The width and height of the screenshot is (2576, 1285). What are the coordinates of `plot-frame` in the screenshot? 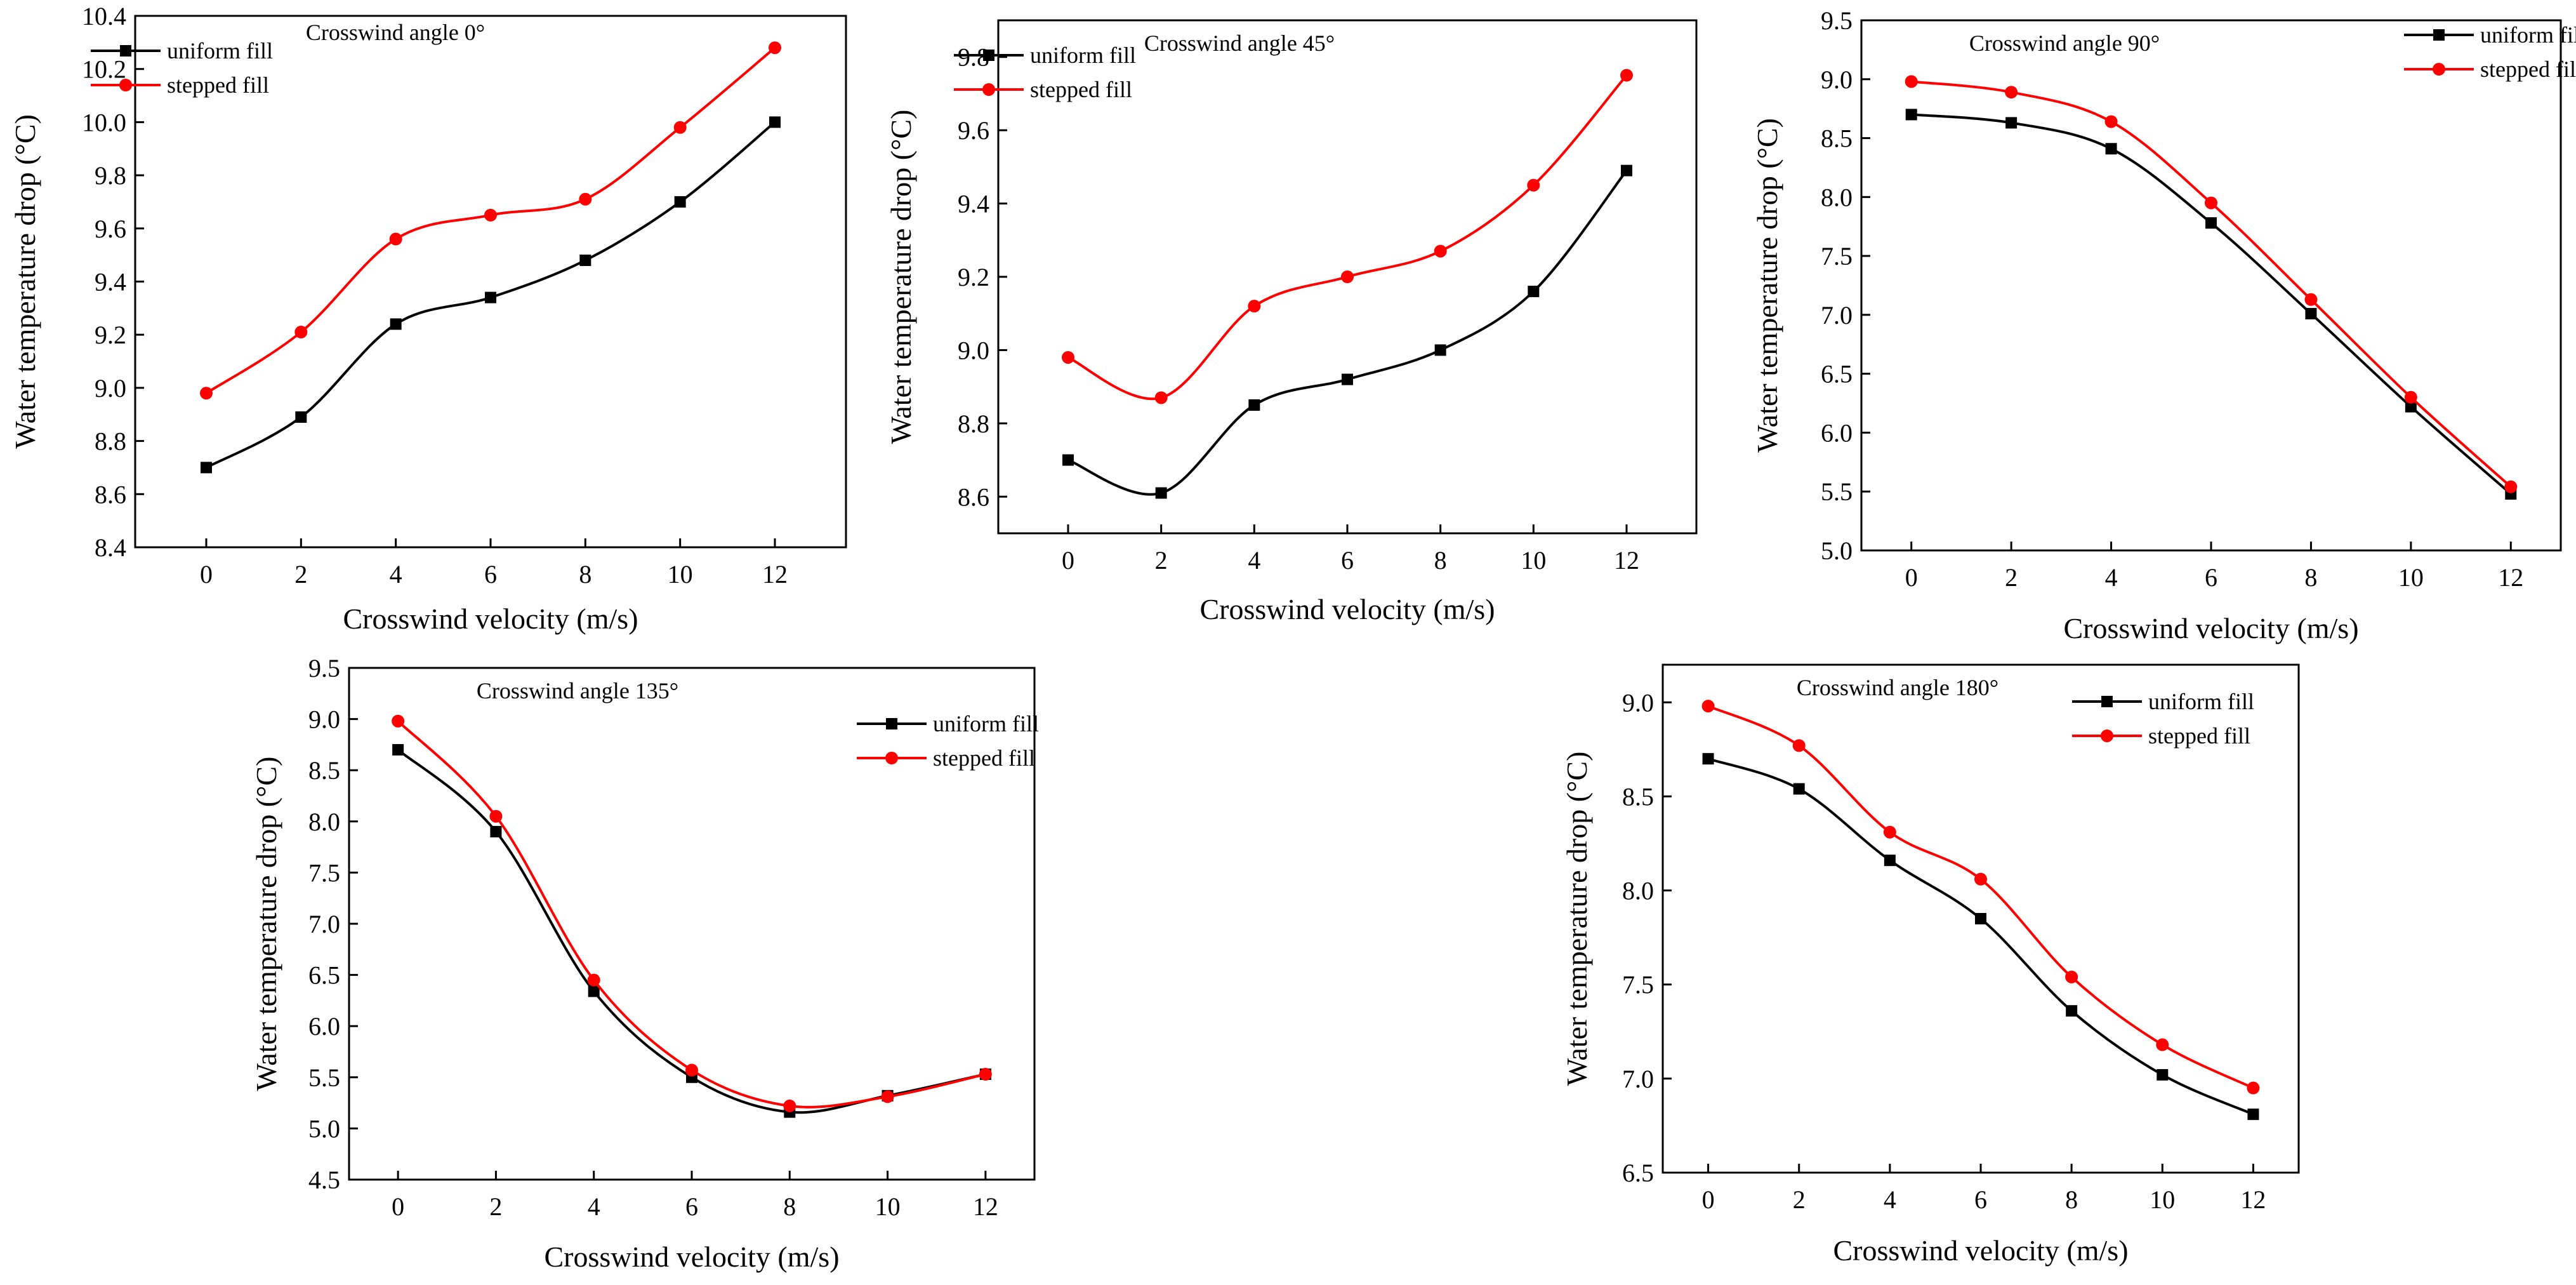 It's located at (2211, 285).